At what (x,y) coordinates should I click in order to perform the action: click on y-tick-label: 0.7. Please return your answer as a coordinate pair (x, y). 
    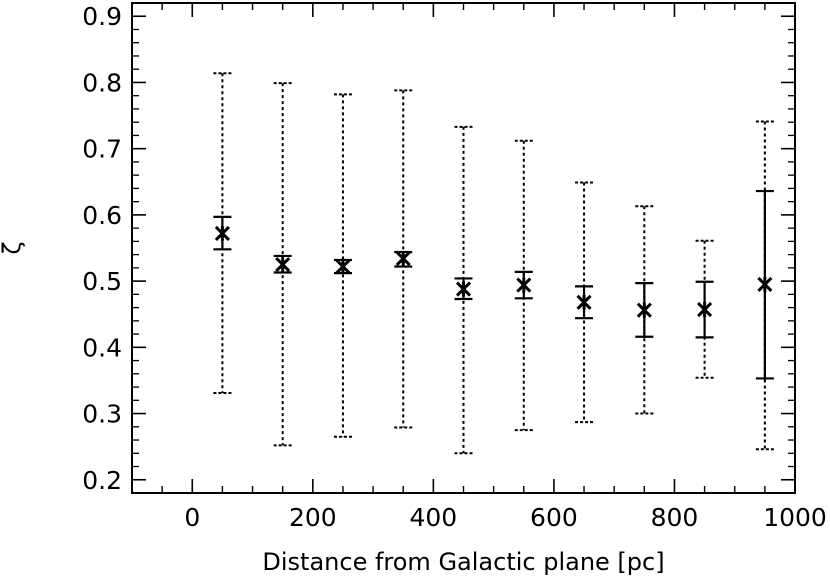
    Looking at the image, I should click on (102, 149).